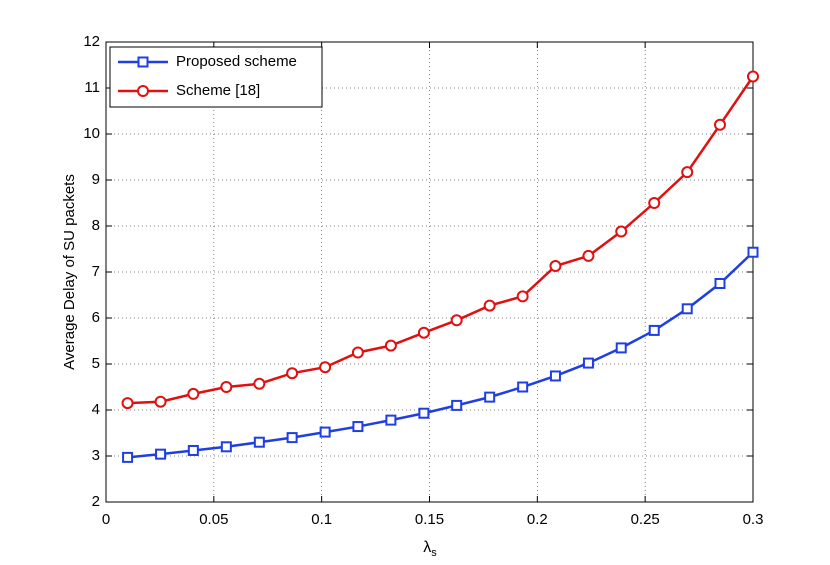 The height and width of the screenshot is (565, 830). What do you see at coordinates (429, 519) in the screenshot?
I see `x-tick-label: 0.15` at bounding box center [429, 519].